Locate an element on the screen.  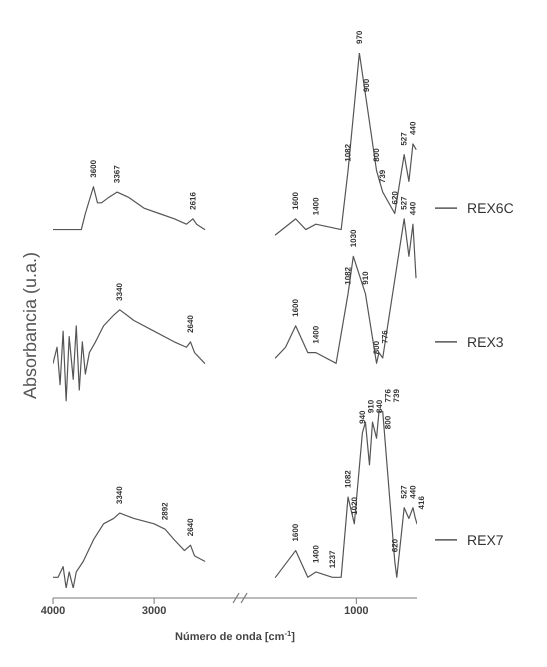
x-tick-label: 3000 is located at coordinates (154, 610).